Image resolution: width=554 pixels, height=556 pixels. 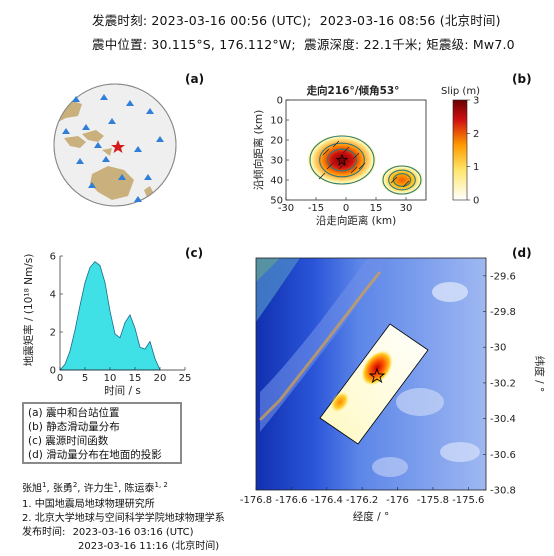 What do you see at coordinates (397, 500) in the screenshot?
I see `longitude-tick-label: -176` at bounding box center [397, 500].